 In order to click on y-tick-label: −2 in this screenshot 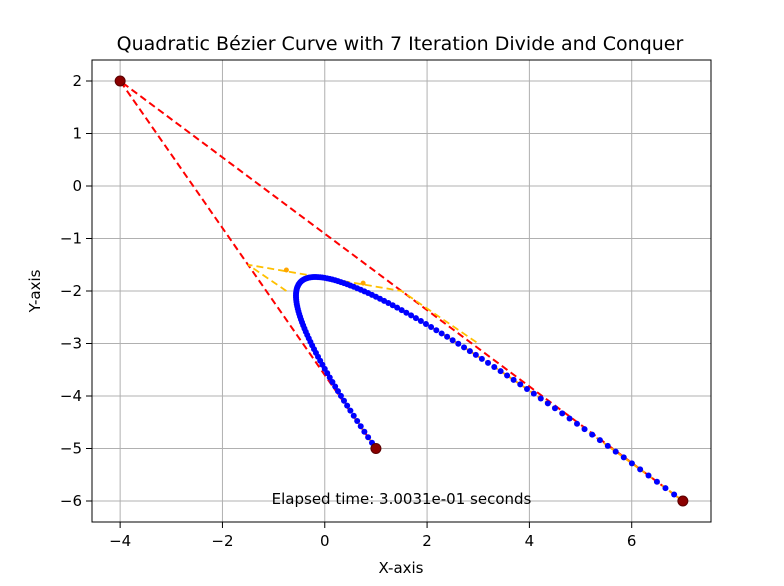, I will do `click(71, 291)`.